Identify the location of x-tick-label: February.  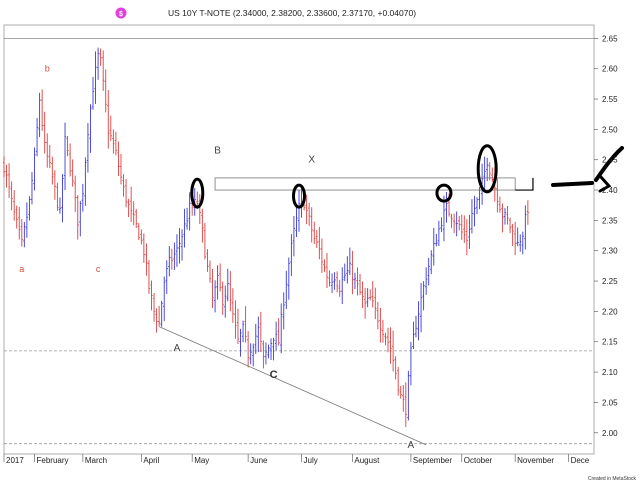
(53, 460).